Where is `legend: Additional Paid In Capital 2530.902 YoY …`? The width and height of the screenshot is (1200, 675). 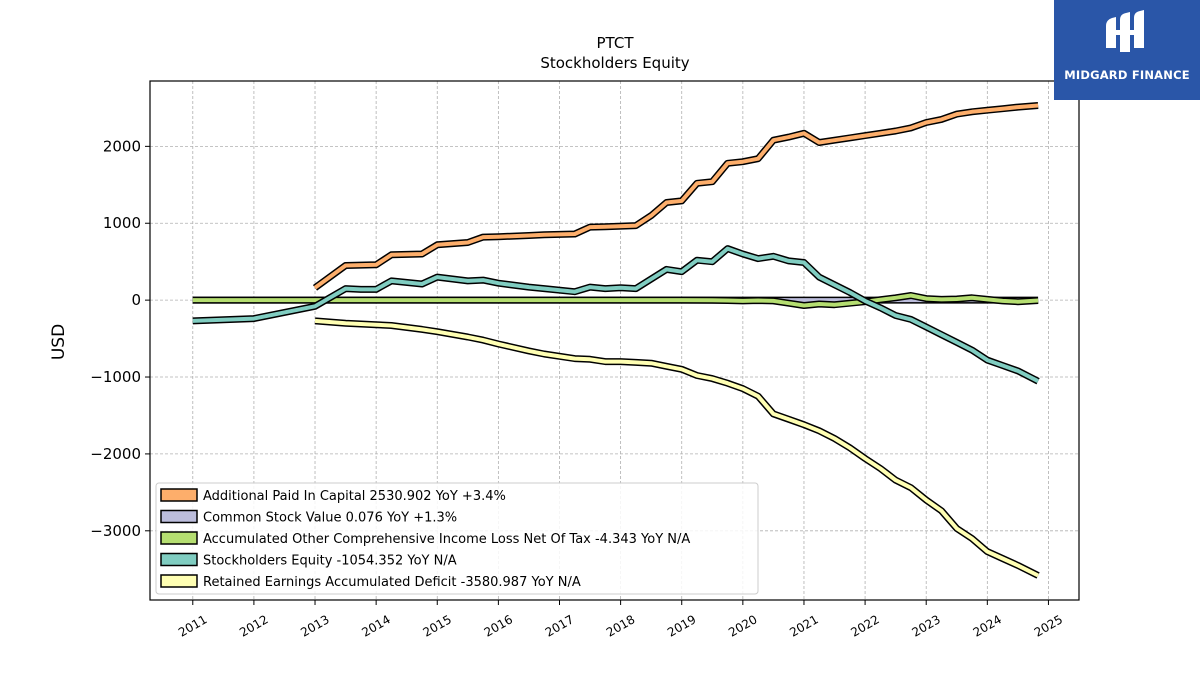
legend: Additional Paid In Capital 2530.902 YoY … is located at coordinates (457, 538).